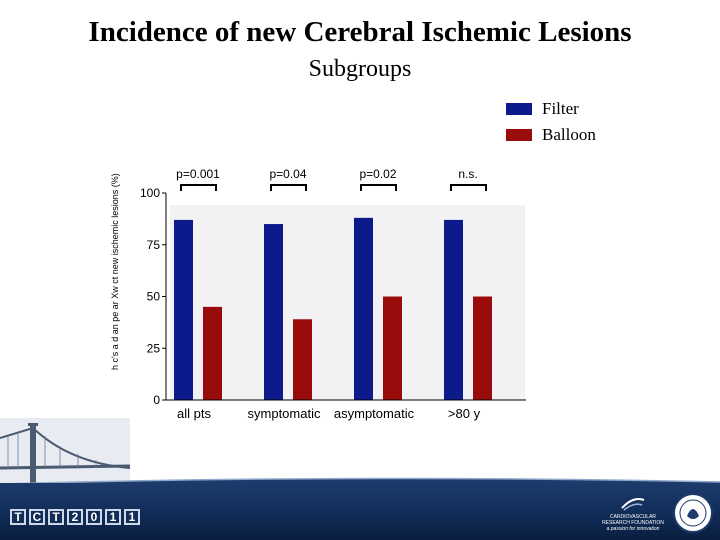 The image size is (720, 540). I want to click on crf-line1: CARDIOVASCULAR, so click(633, 517).